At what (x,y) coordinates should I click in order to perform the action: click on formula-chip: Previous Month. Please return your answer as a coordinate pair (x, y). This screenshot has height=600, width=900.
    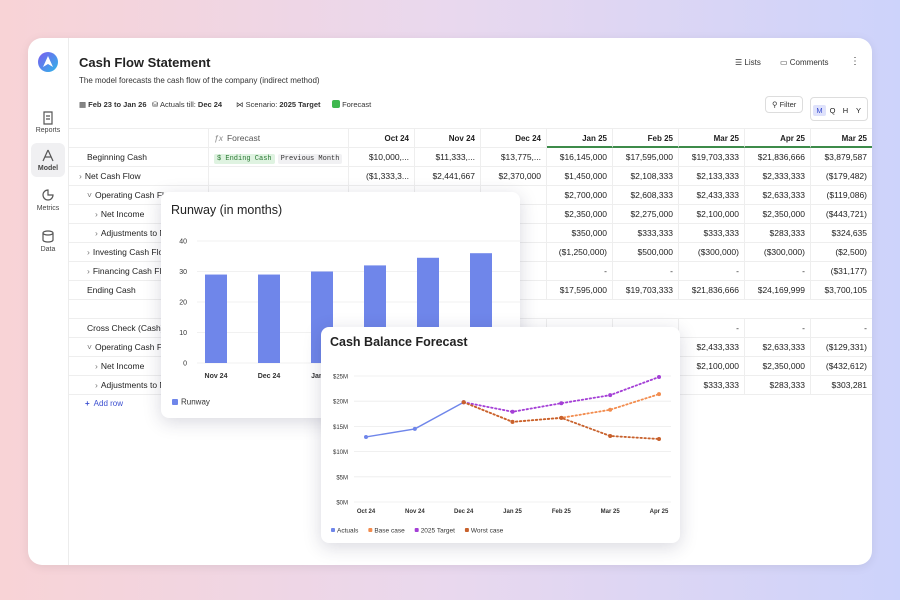
    Looking at the image, I should click on (310, 159).